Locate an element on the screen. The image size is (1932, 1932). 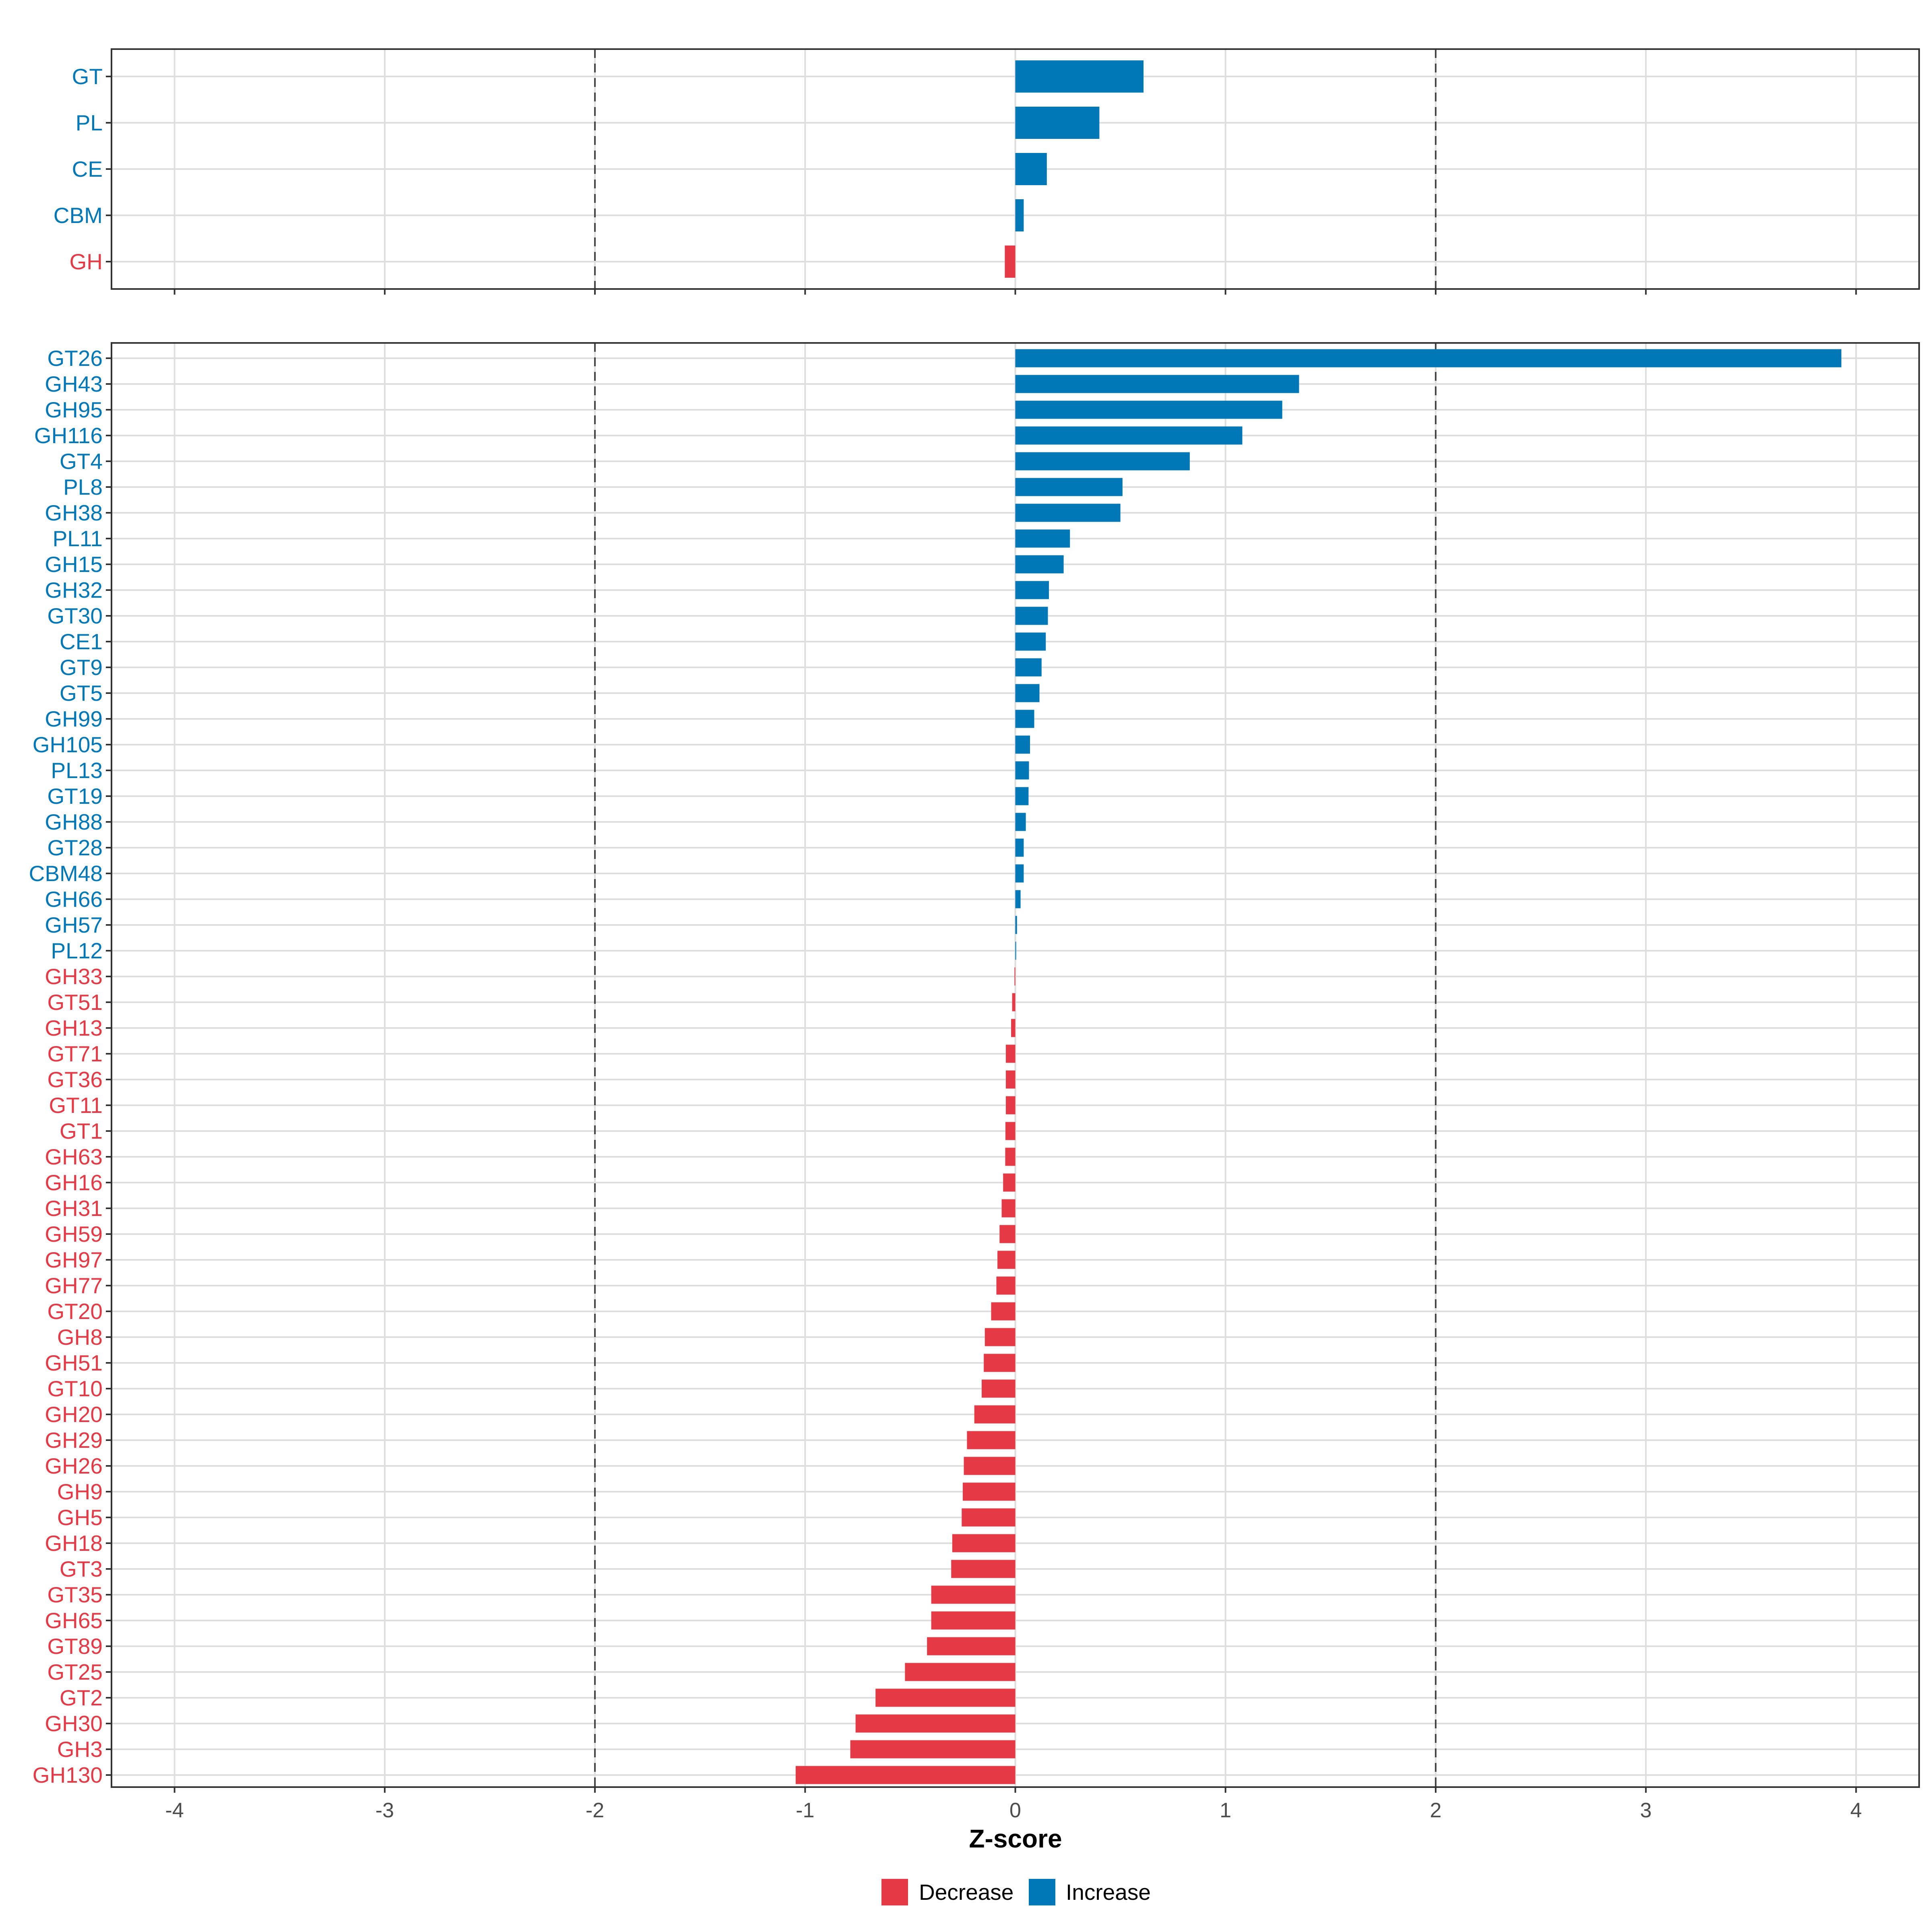
bottom-bar-gh16 is located at coordinates (1009, 1182).